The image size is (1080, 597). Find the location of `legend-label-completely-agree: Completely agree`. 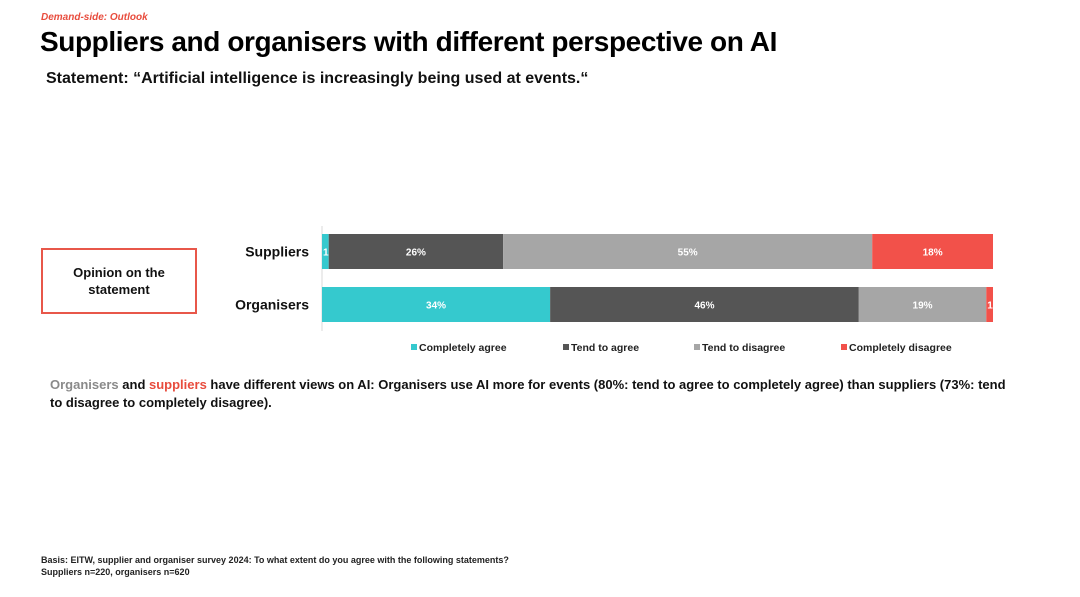

legend-label-completely-agree: Completely agree is located at coordinates (463, 348).